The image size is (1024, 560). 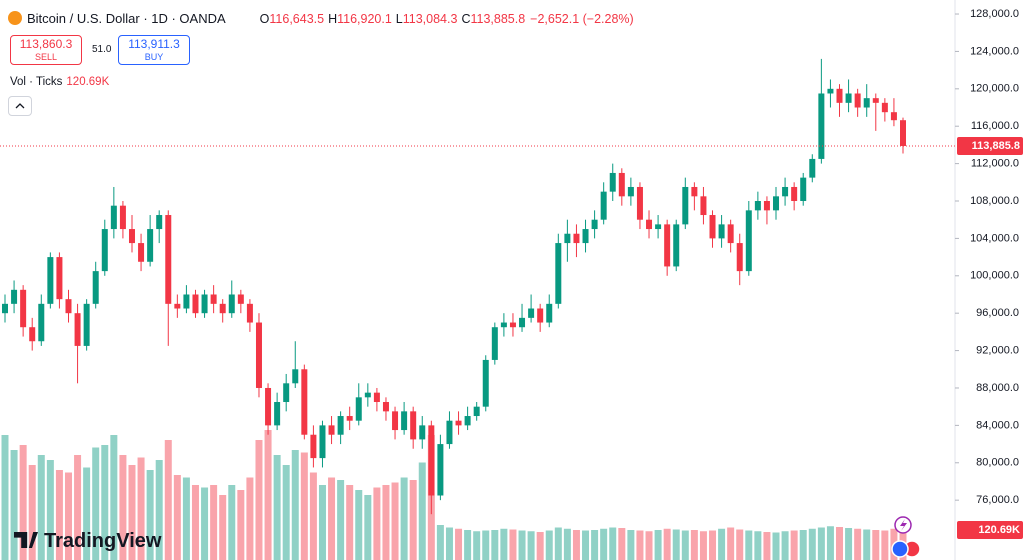 What do you see at coordinates (582, 19) in the screenshot?
I see `change: −2,652.1 (−2.28%)` at bounding box center [582, 19].